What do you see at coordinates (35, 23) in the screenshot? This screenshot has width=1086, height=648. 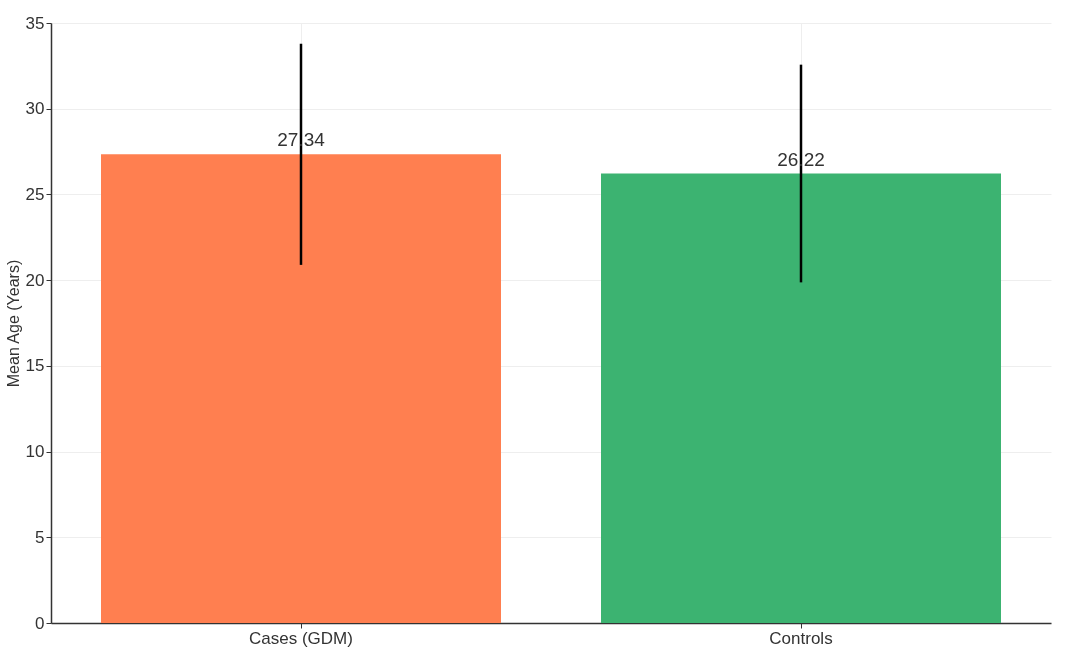 I see `y-tick-label: 35` at bounding box center [35, 23].